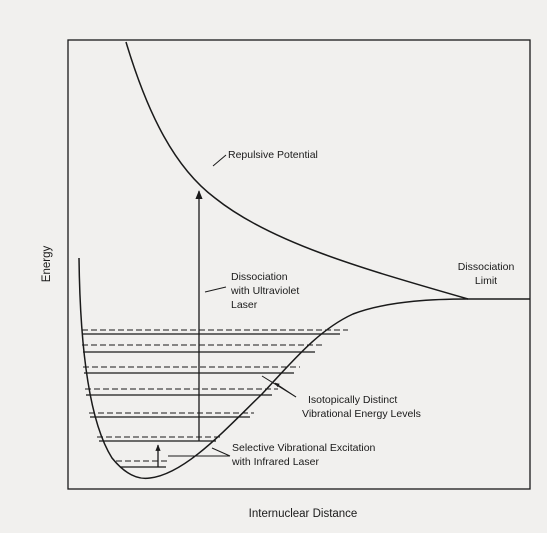 This screenshot has height=533, width=547. I want to click on label-selective-excitation-line2: with Infrared Laser, so click(275, 462).